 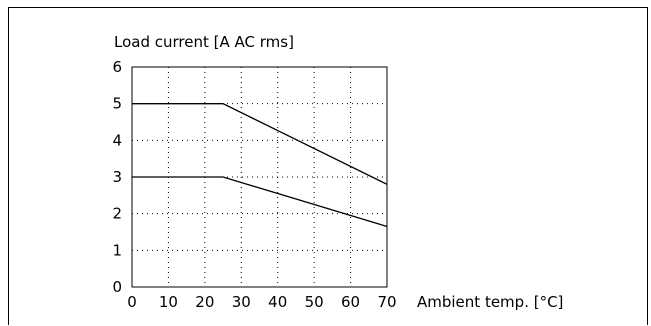 I want to click on x-axis-label: Ambient temp. [°C], so click(x=490, y=302).